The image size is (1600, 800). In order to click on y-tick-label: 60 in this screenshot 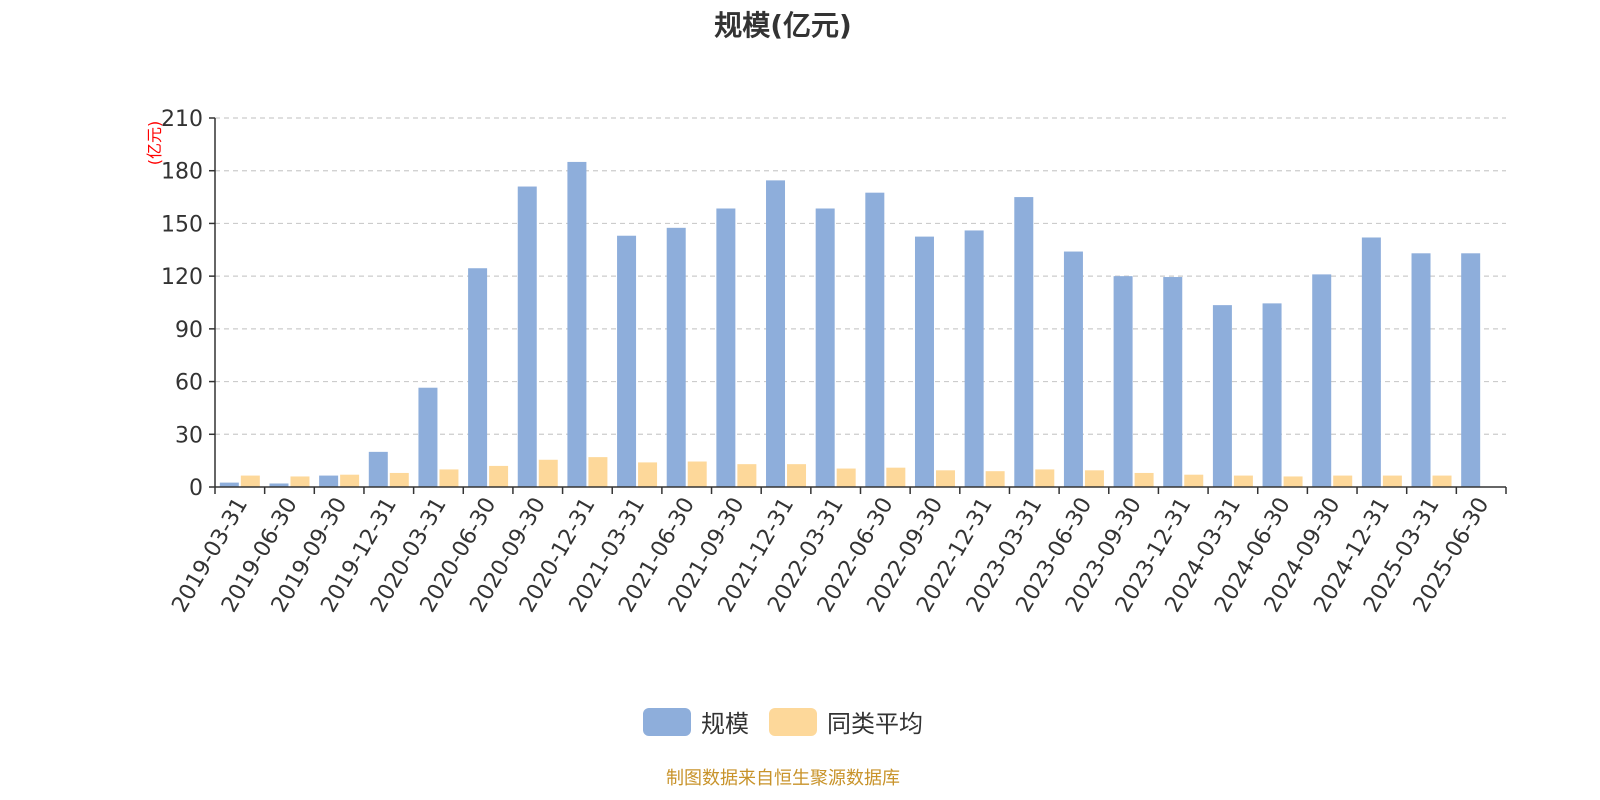, I will do `click(189, 383)`.